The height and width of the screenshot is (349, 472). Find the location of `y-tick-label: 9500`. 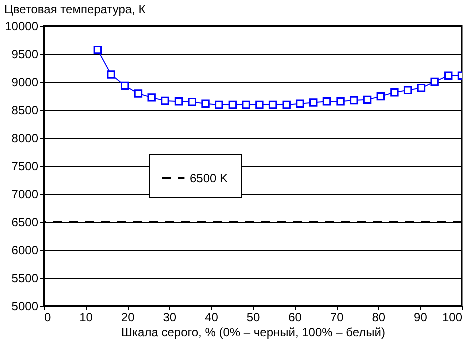

y-tick-label: 9500 is located at coordinates (25, 55).